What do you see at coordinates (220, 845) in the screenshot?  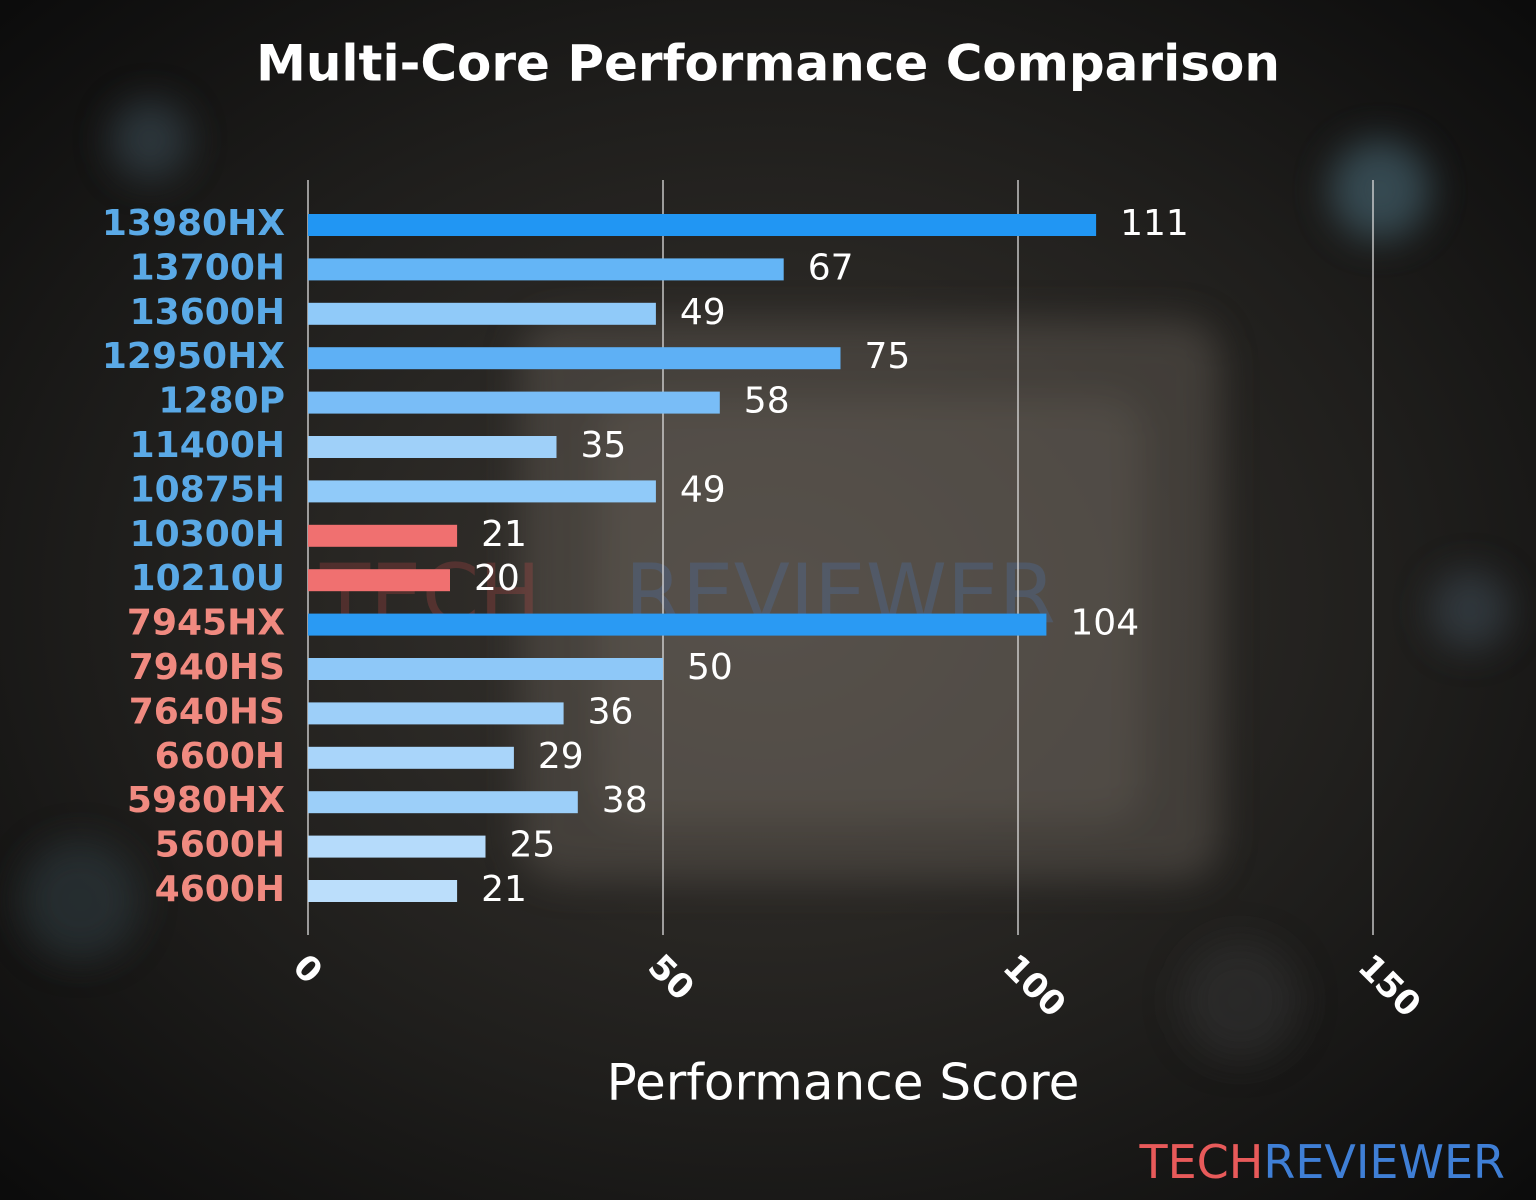 I see `y-tick-label: 5600H` at bounding box center [220, 845].